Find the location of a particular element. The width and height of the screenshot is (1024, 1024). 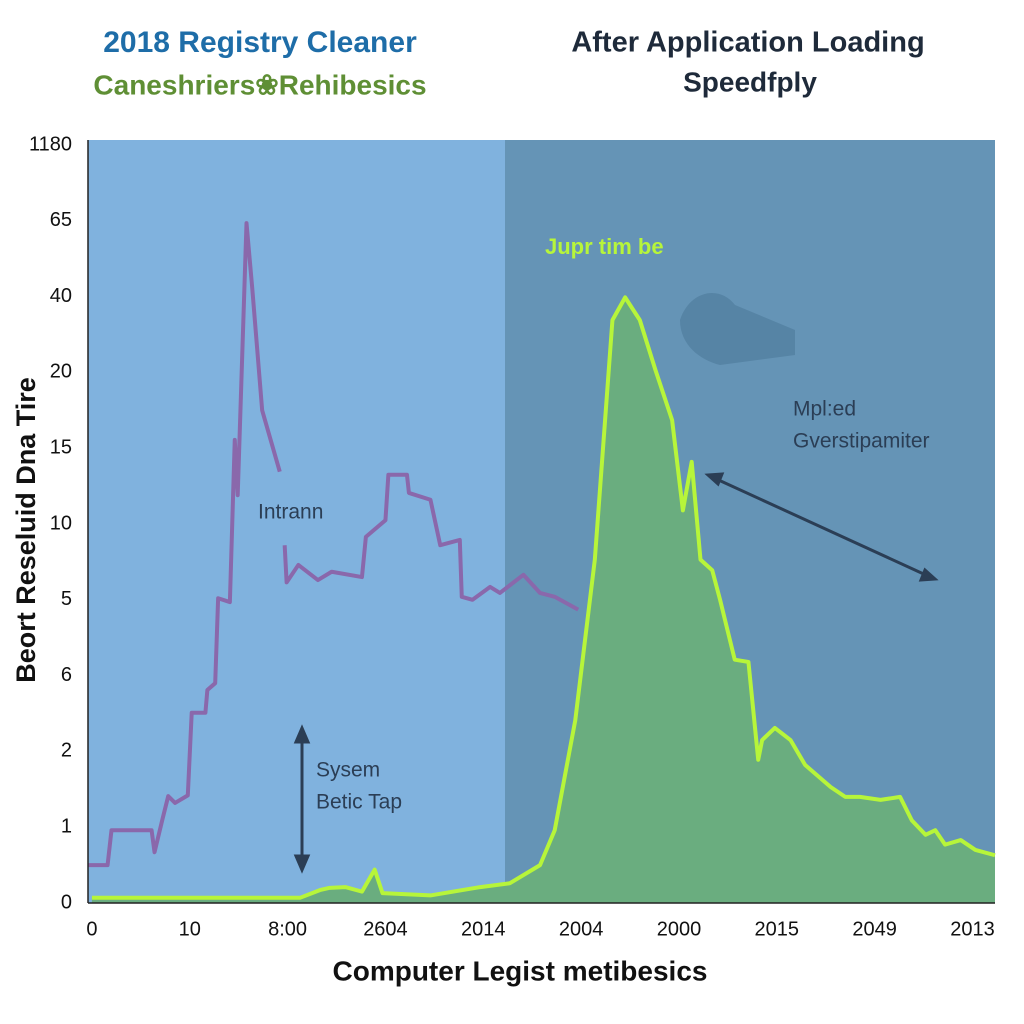

scribble is located at coordinates (737, 329).